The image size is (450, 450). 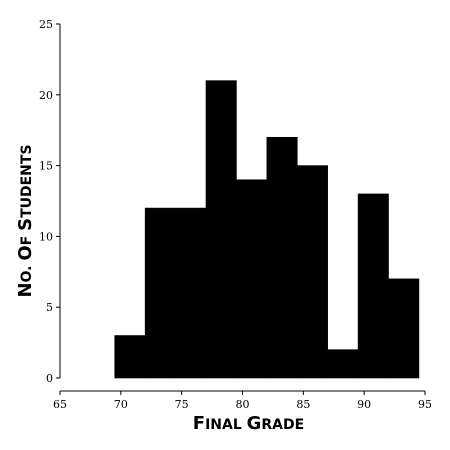 What do you see at coordinates (25, 220) in the screenshot?
I see `y-axis-title: NO. OF STUDENTS` at bounding box center [25, 220].